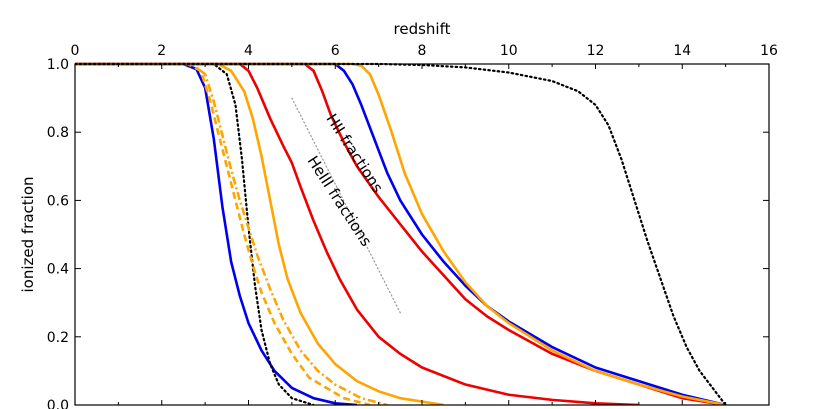 This screenshot has width=819, height=409. What do you see at coordinates (58, 201) in the screenshot?
I see `y-tick-label: 0.6` at bounding box center [58, 201].